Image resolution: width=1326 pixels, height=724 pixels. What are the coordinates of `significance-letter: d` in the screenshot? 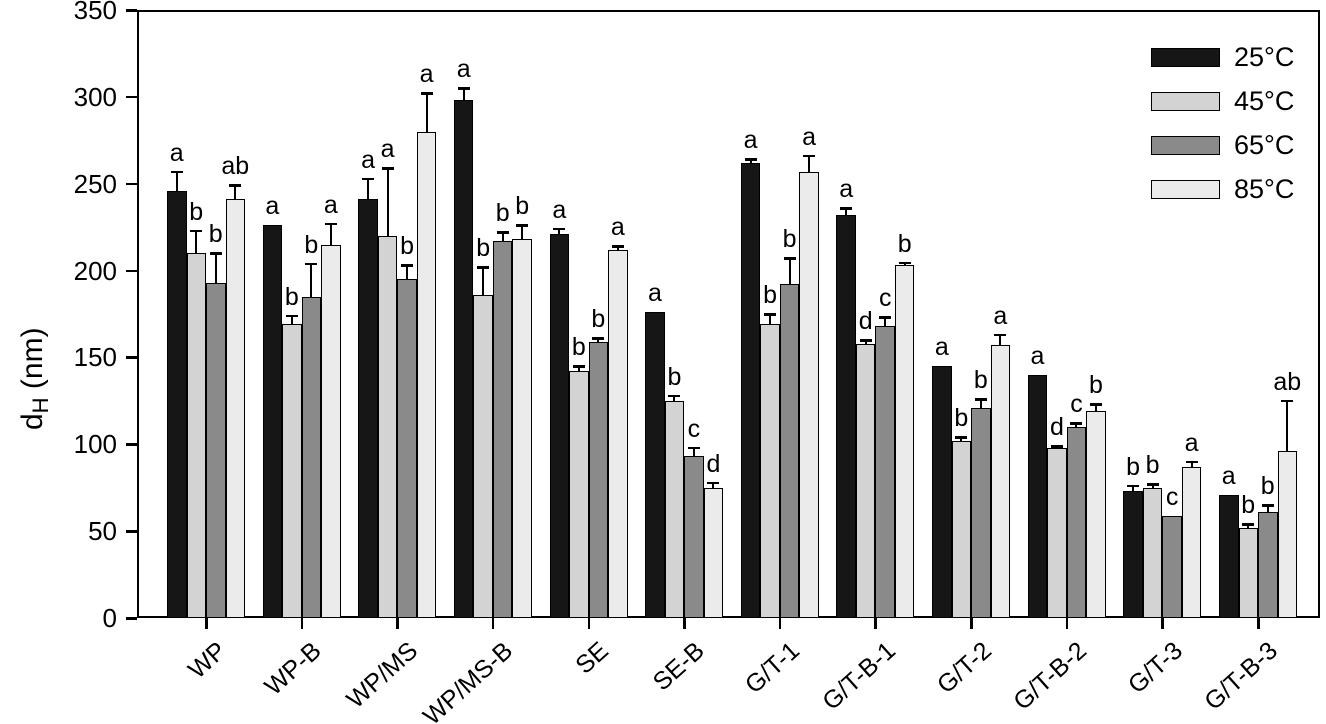 It's located at (713, 463).